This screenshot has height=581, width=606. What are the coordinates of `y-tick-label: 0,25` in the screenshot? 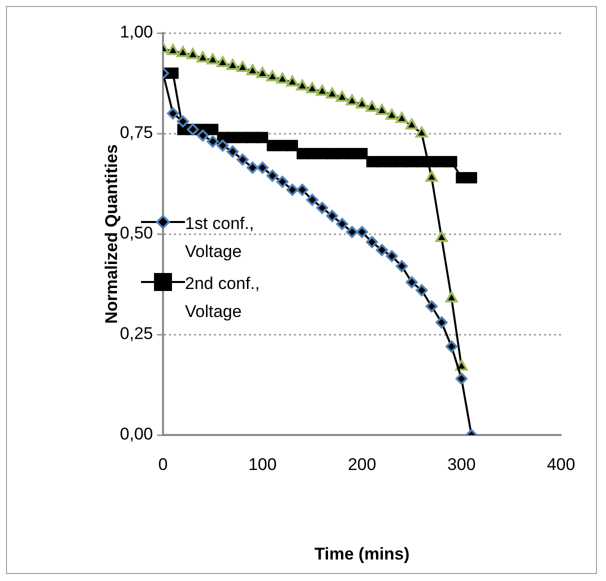 It's located at (136, 334).